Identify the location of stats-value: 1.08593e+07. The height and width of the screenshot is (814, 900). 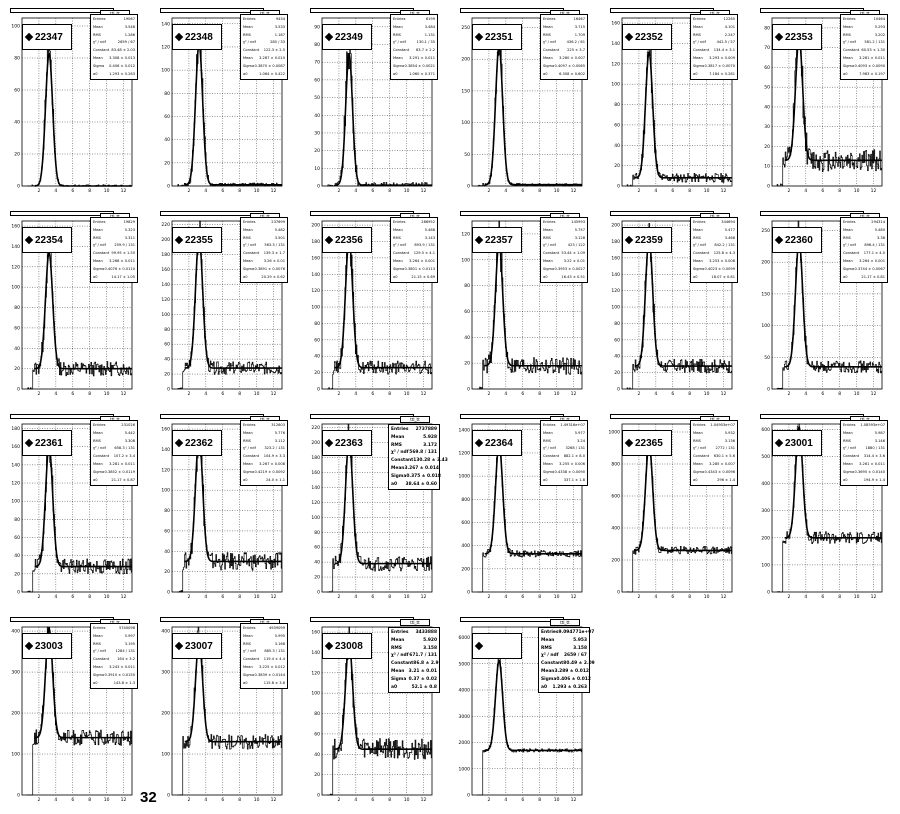
(872, 425).